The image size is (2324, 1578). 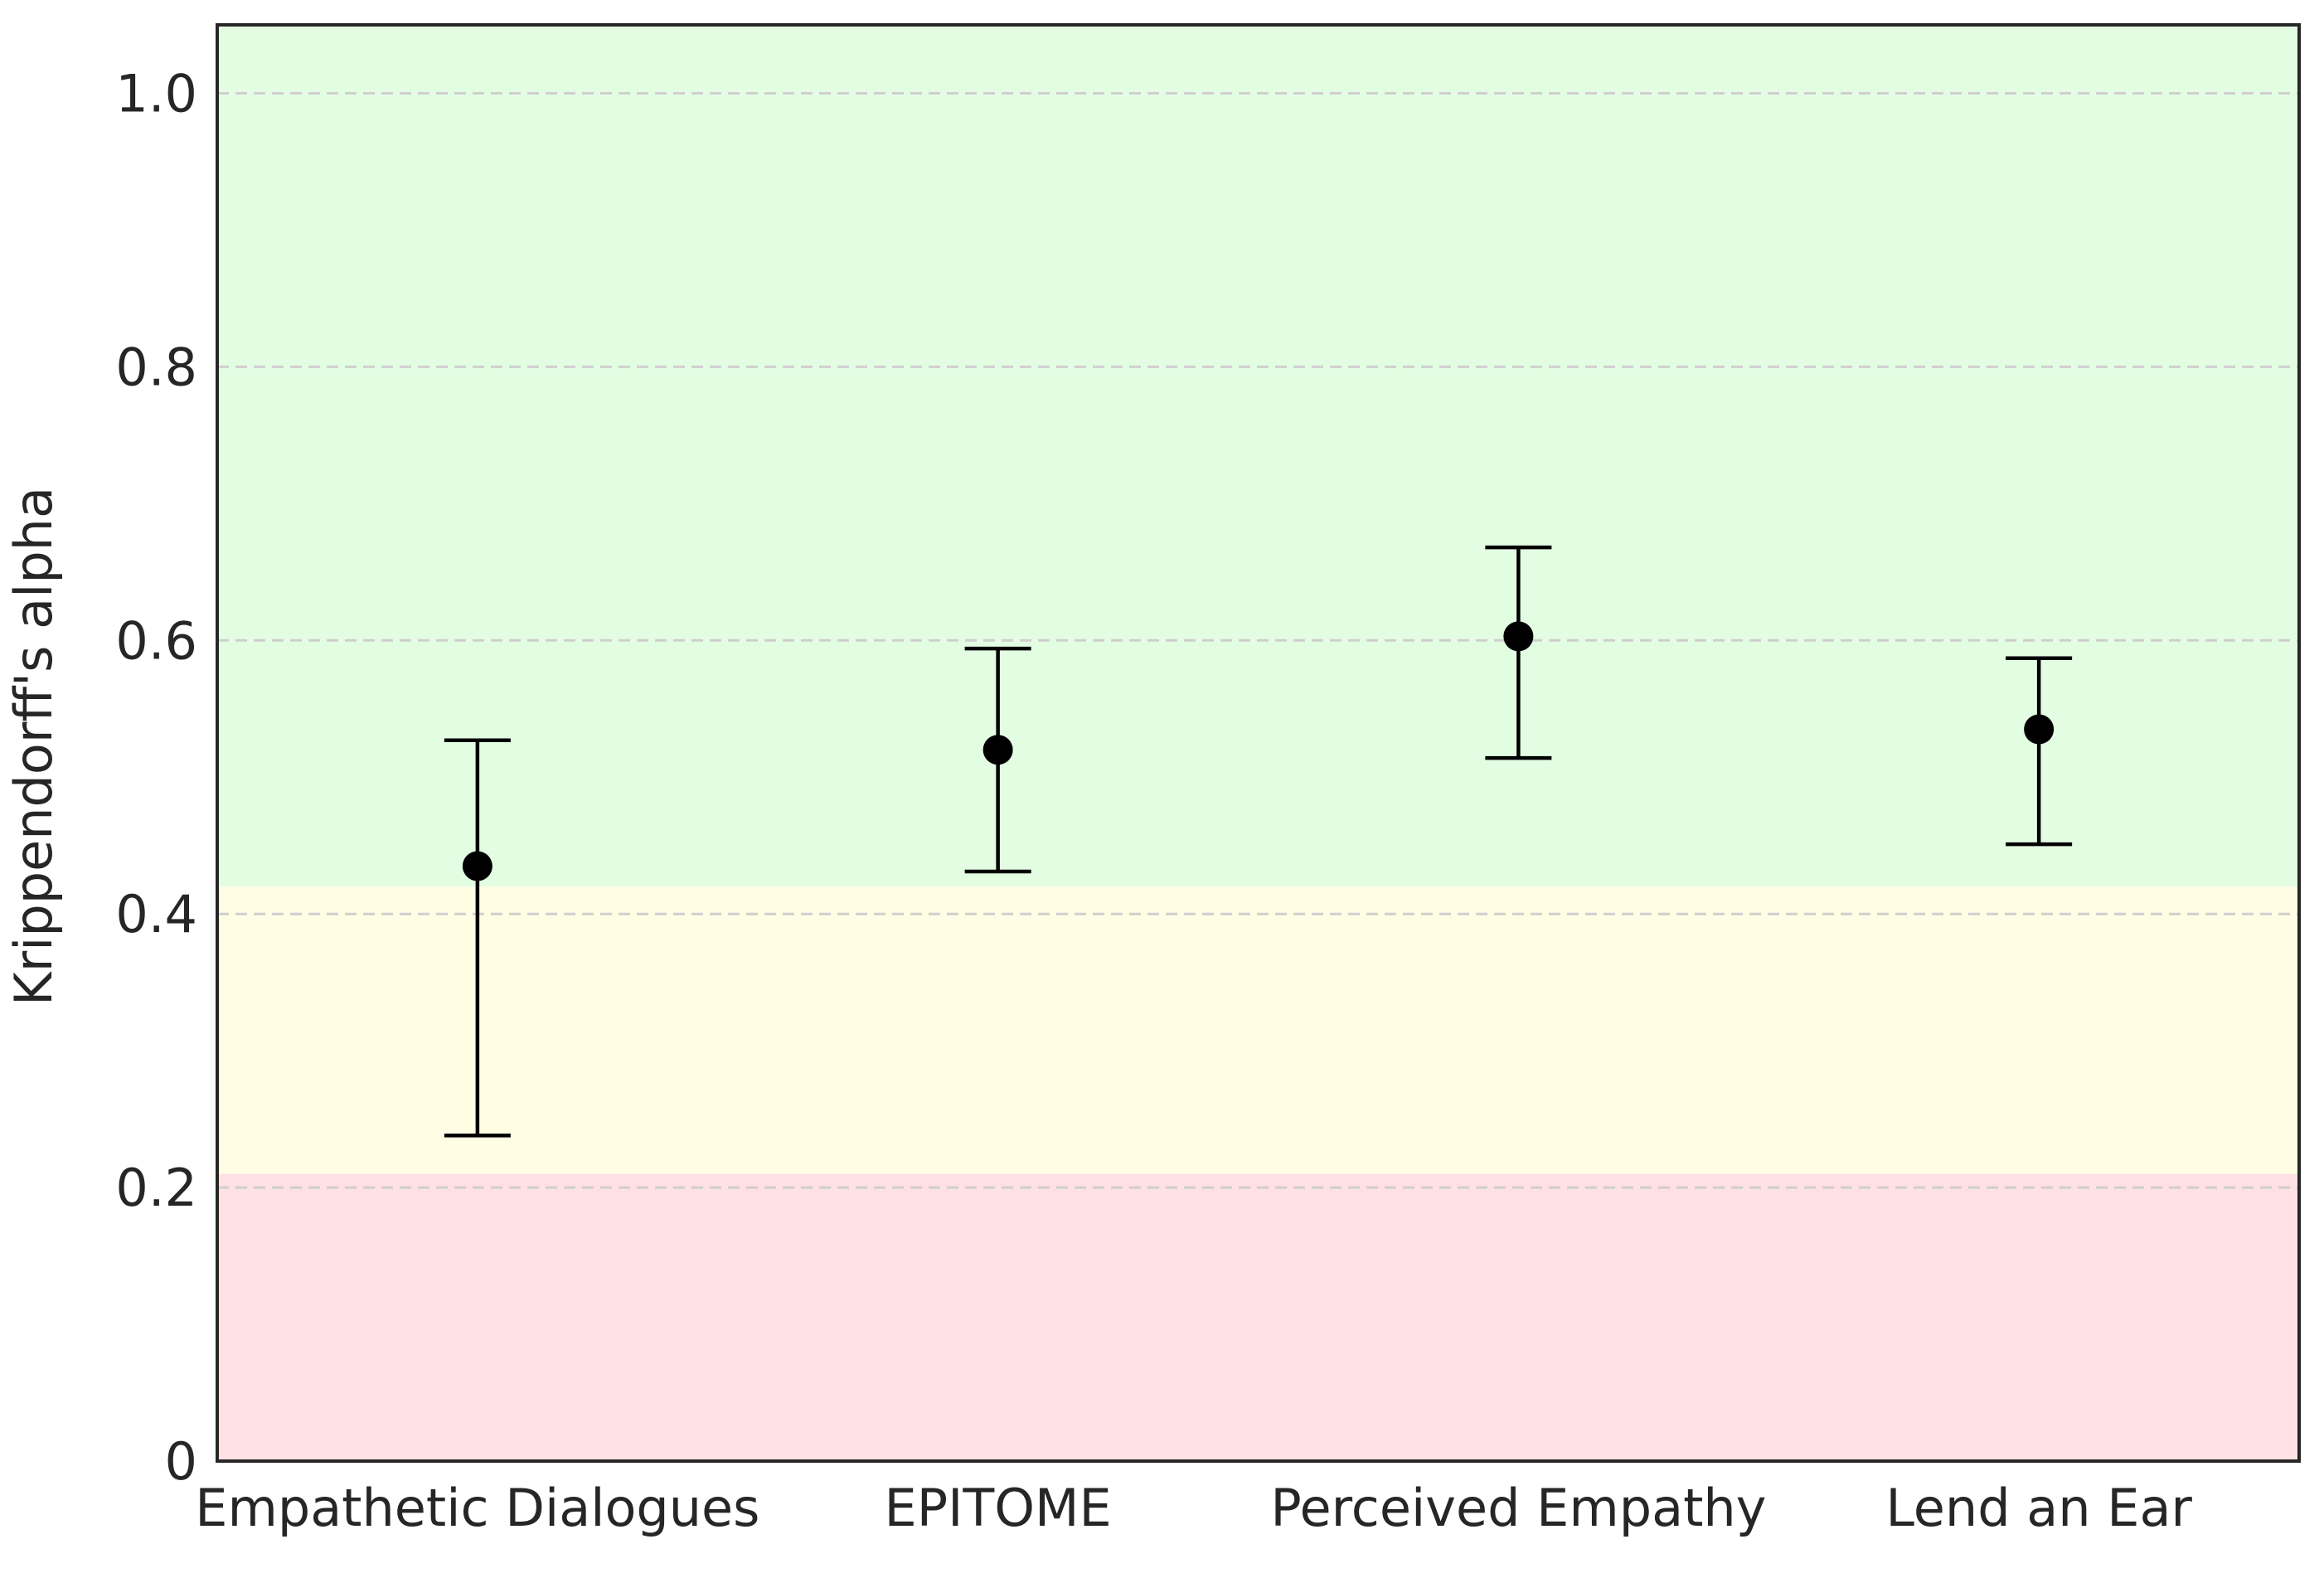 What do you see at coordinates (156, 367) in the screenshot?
I see `y-tick-label: 0.8` at bounding box center [156, 367].